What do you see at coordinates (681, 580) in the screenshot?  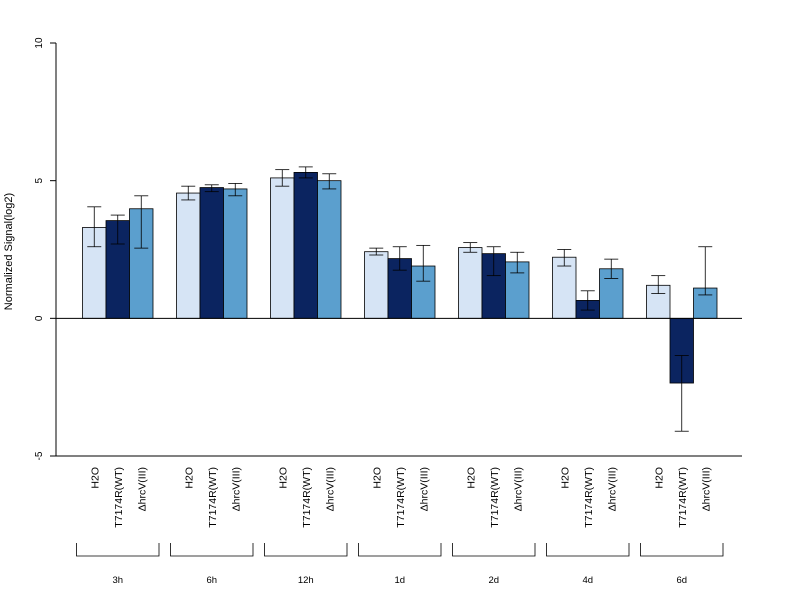 I see `group-label: 6d` at bounding box center [681, 580].